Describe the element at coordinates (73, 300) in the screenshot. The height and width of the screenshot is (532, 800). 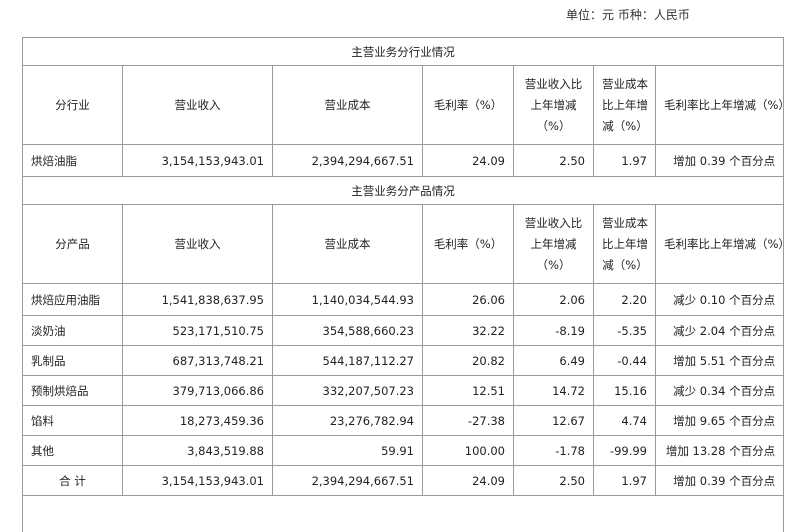
I see `cell-name: 烘焙应用油脂` at that location.